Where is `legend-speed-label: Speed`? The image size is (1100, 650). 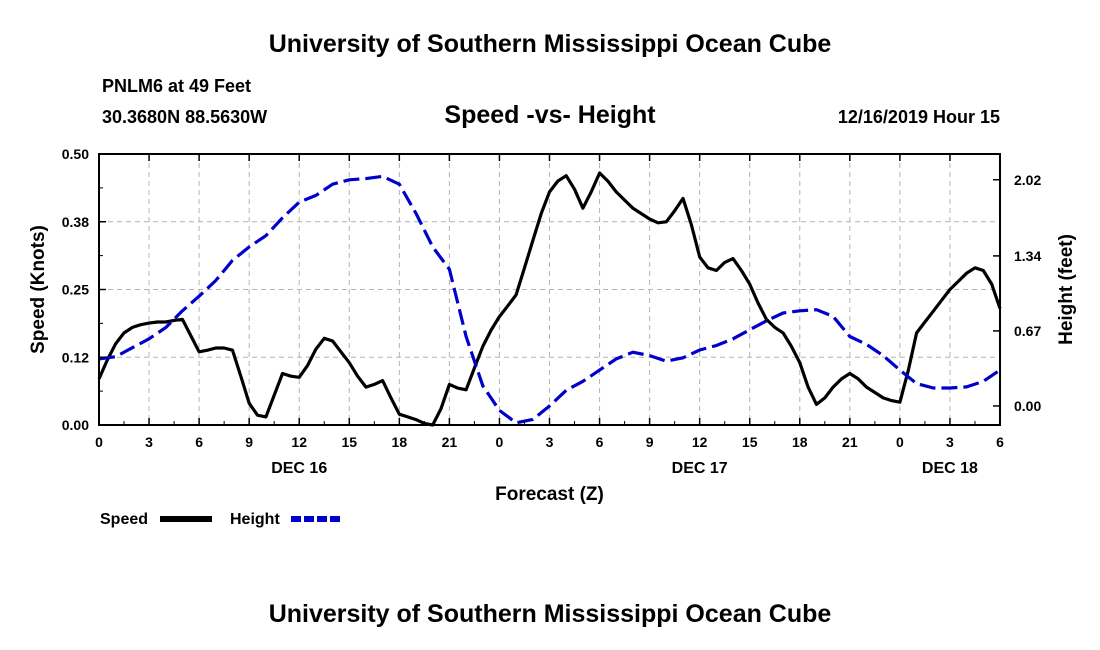 legend-speed-label: Speed is located at coordinates (124, 519).